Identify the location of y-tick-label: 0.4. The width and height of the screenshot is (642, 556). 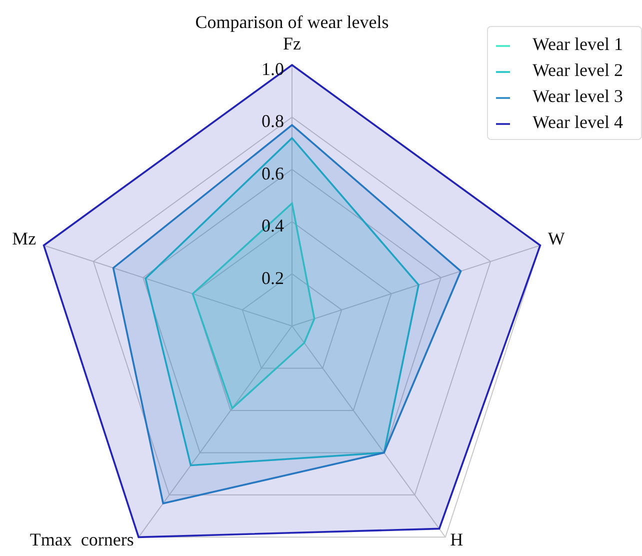
(273, 226).